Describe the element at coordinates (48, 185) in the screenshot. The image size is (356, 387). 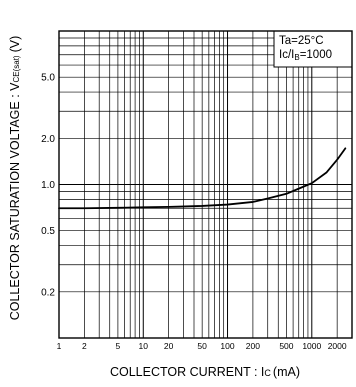
I see `y-tick-label: 1.0` at that location.